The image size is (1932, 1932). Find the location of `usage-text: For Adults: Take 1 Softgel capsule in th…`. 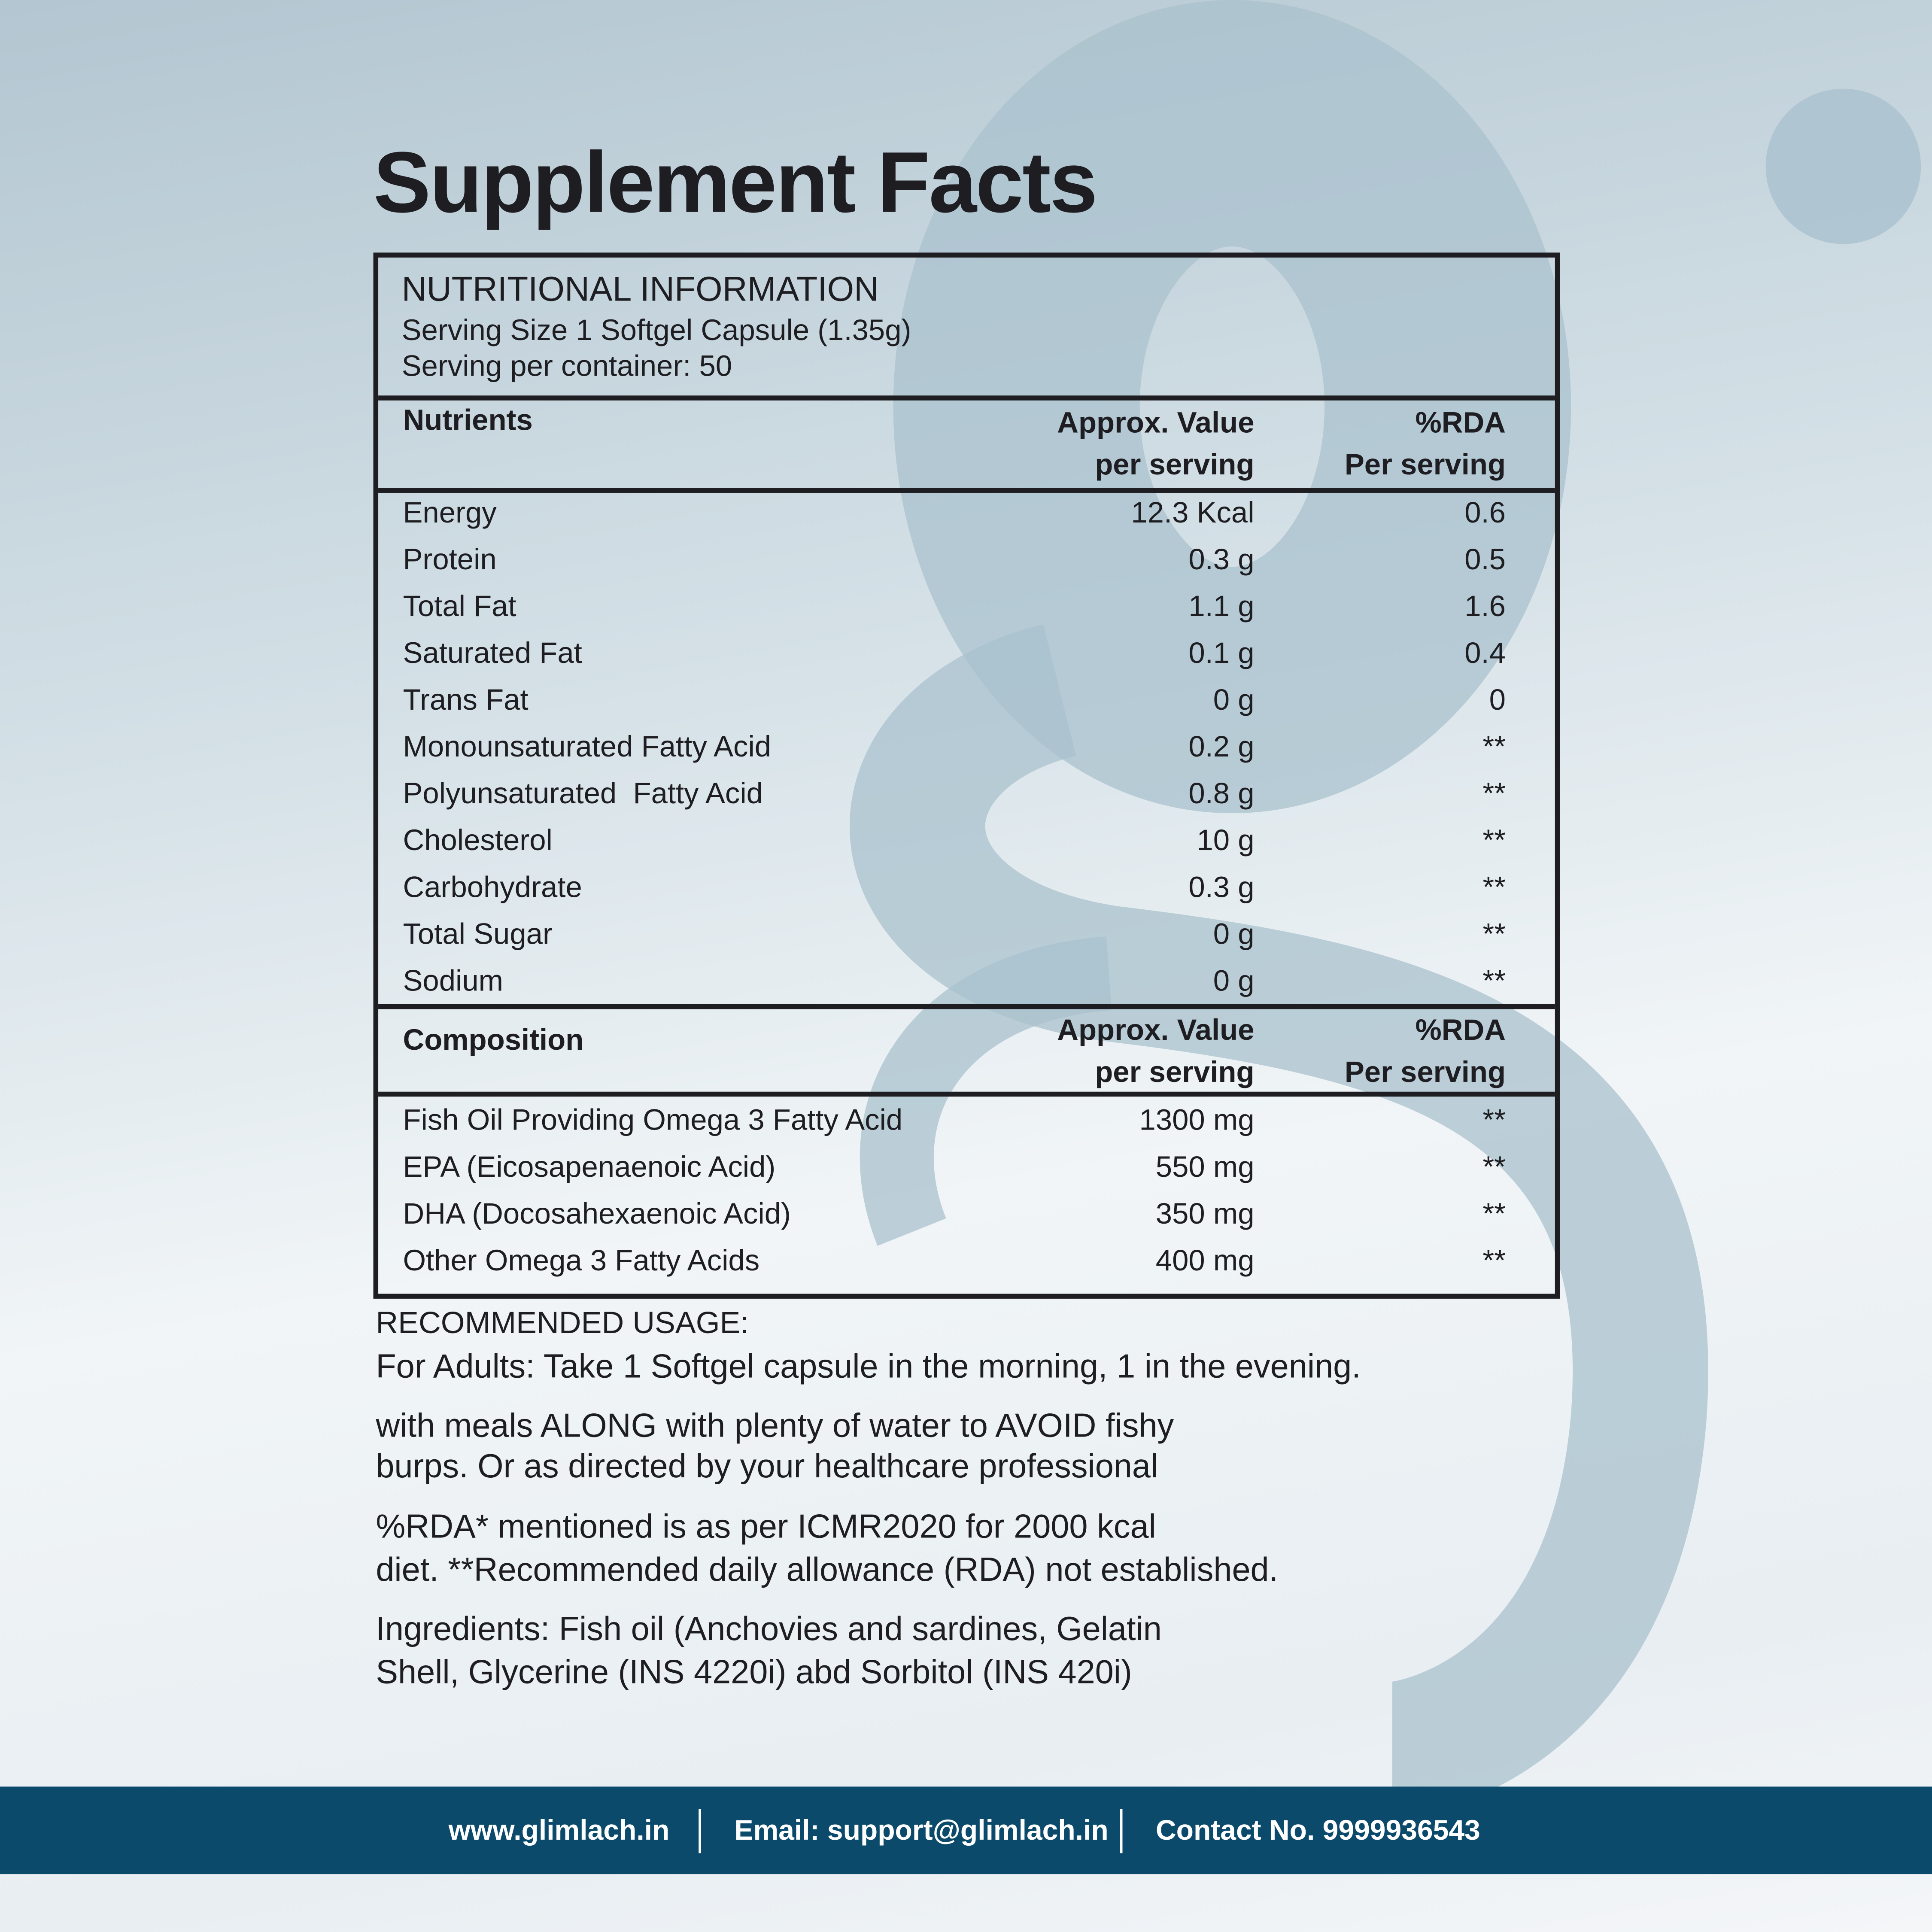

usage-text: For Adults: Take 1 Softgel capsule in th… is located at coordinates (868, 1367).